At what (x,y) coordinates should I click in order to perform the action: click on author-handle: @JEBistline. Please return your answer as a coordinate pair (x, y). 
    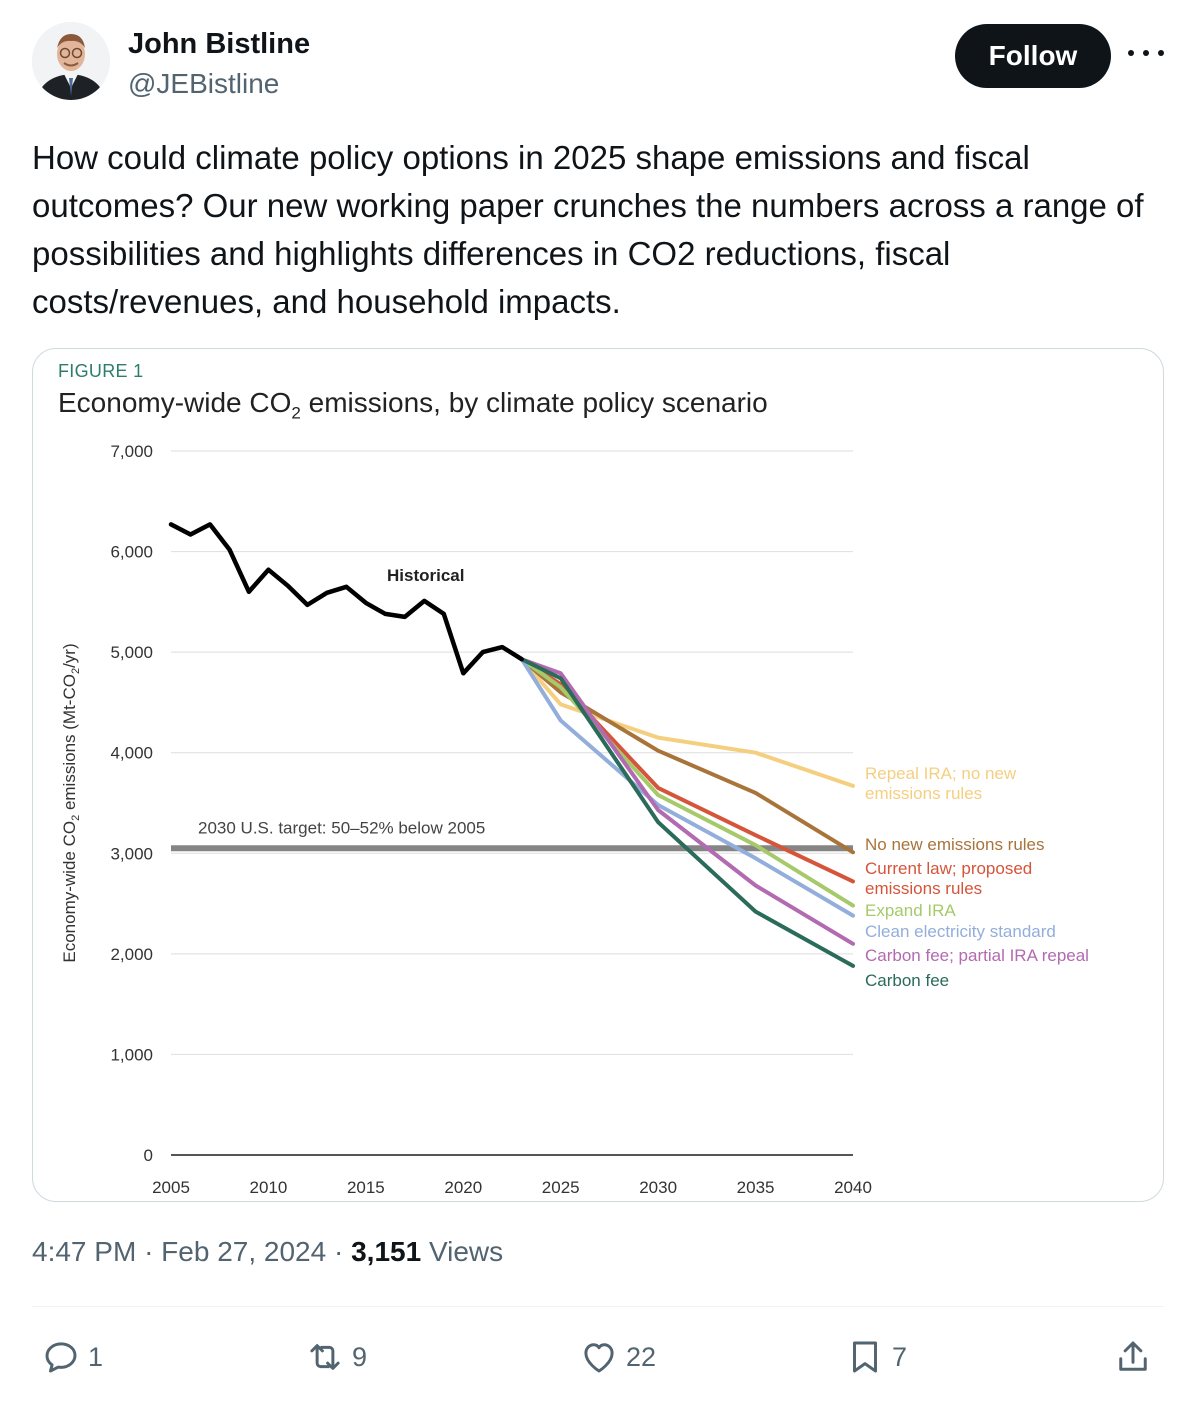
    Looking at the image, I should click on (204, 83).